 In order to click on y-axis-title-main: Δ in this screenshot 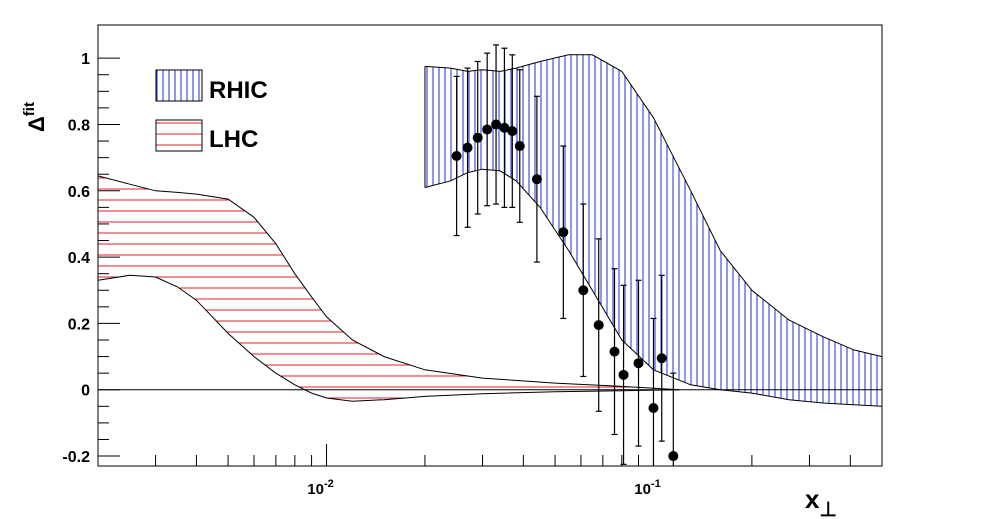, I will do `click(36, 124)`.